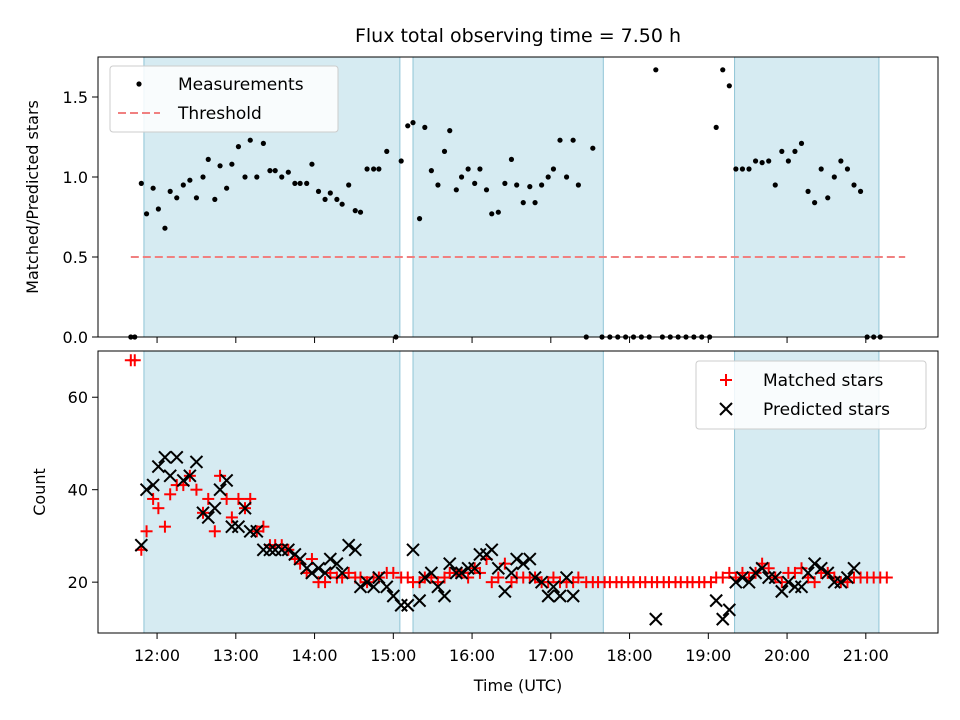 The height and width of the screenshot is (720, 960). Describe the element at coordinates (75, 257) in the screenshot. I see `y-tick-label: 0.5` at that location.